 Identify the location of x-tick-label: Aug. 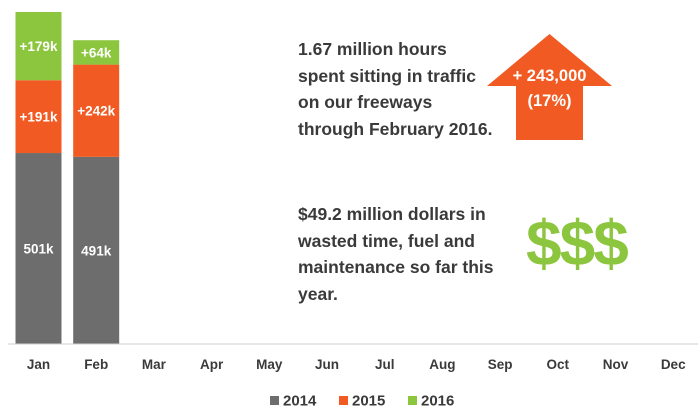
(442, 364).